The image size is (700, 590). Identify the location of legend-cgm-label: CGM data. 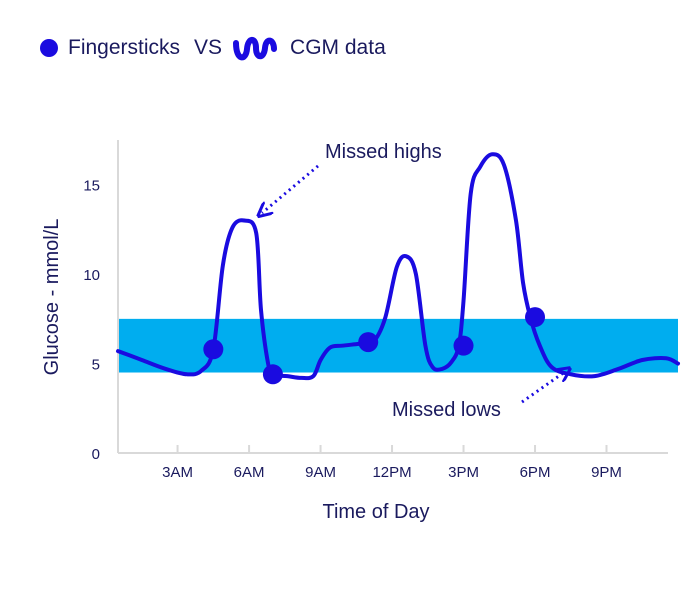
(338, 47).